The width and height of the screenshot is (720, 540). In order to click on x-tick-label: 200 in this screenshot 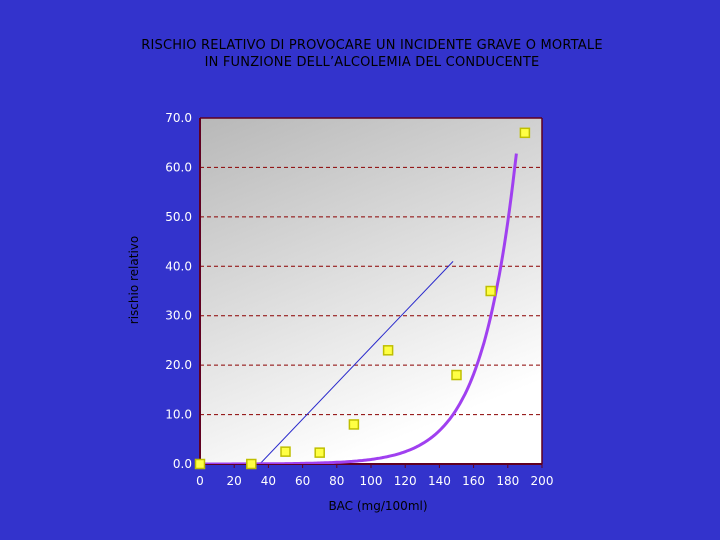, I will do `click(542, 481)`.